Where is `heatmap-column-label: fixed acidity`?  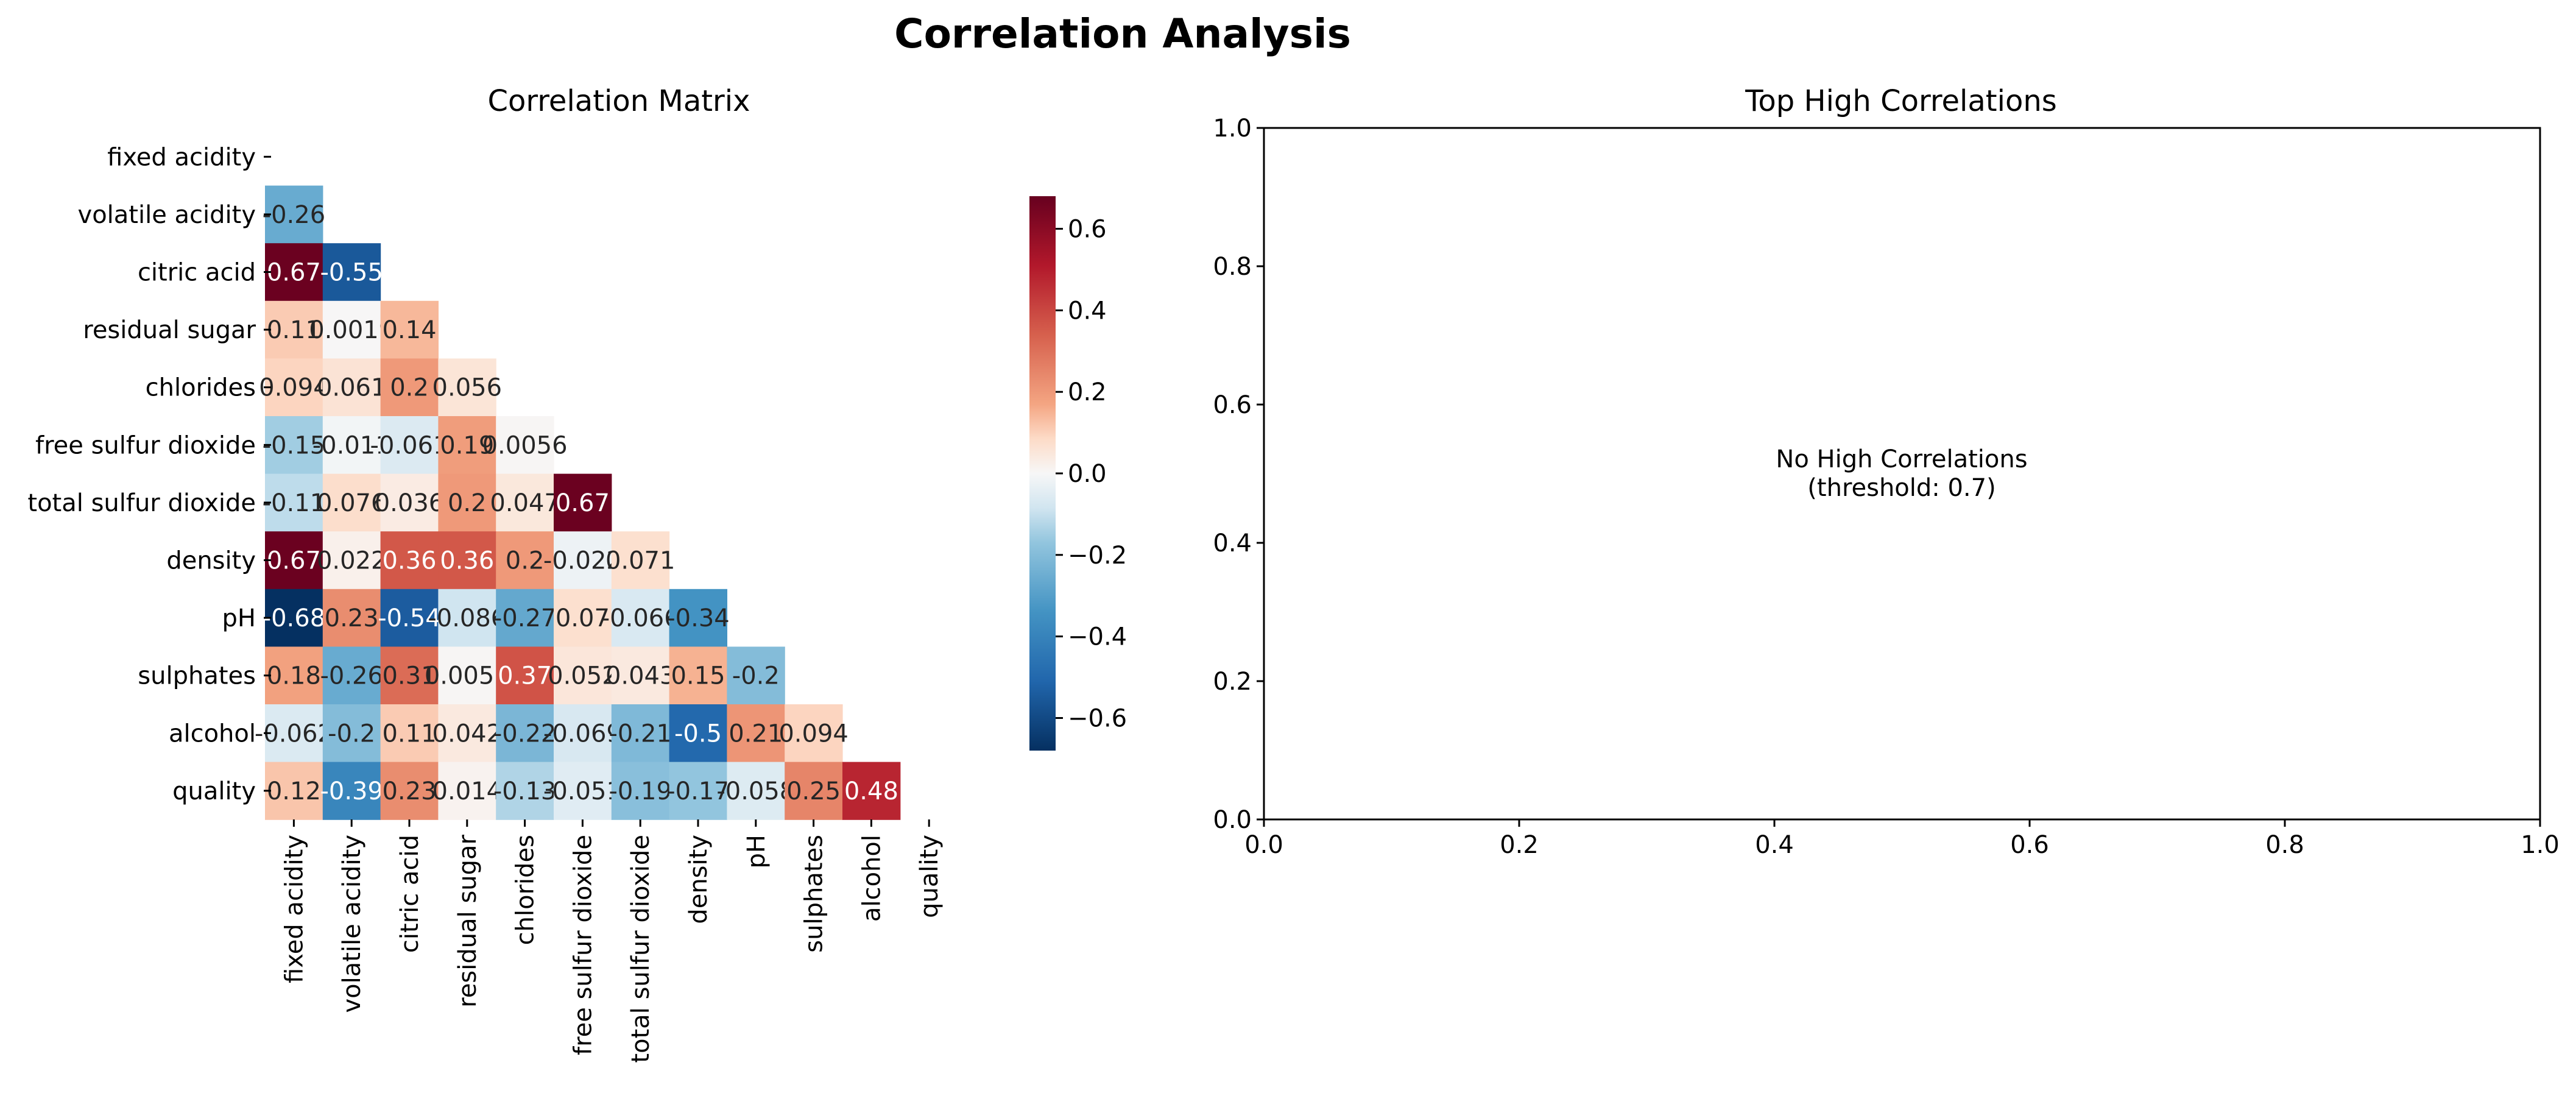 heatmap-column-label: fixed acidity is located at coordinates (294, 909).